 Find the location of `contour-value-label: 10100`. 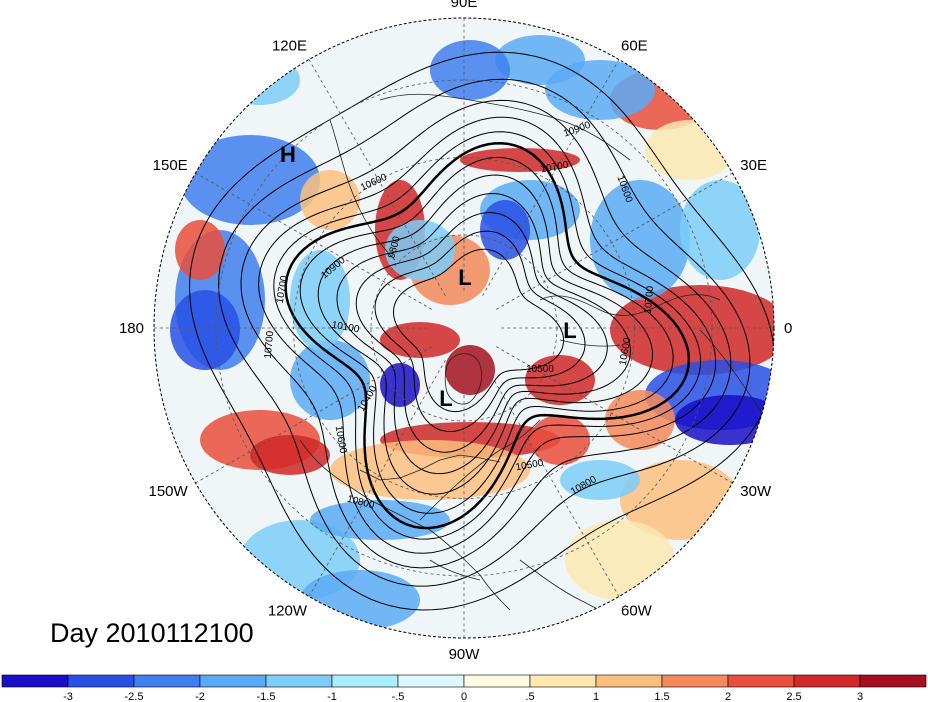

contour-value-label: 10100 is located at coordinates (346, 328).